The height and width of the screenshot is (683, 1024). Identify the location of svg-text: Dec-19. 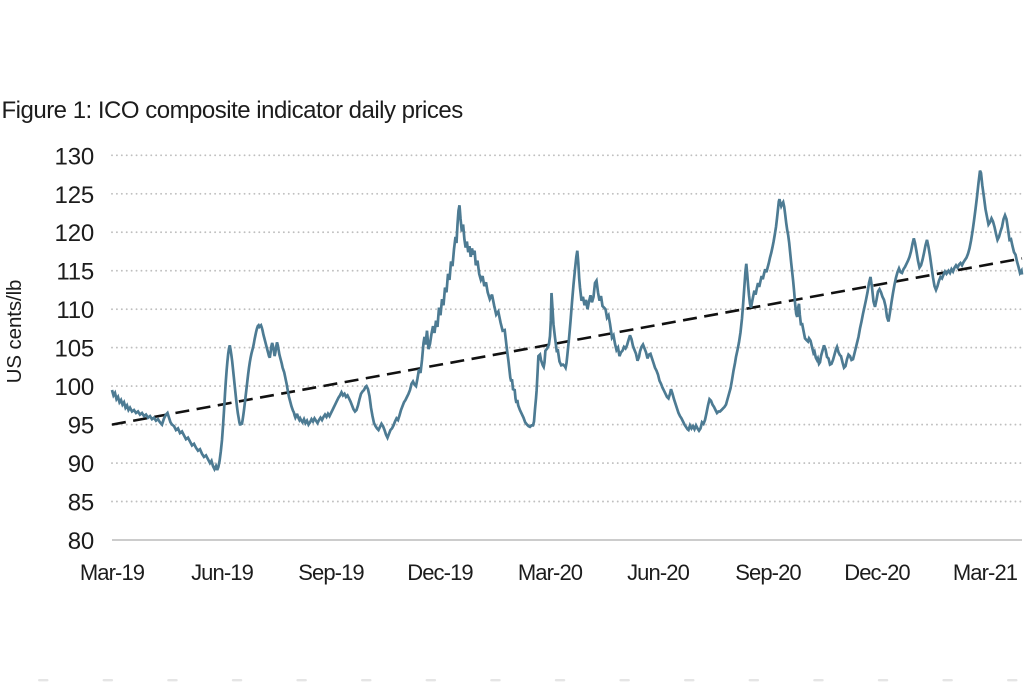
(440, 572).